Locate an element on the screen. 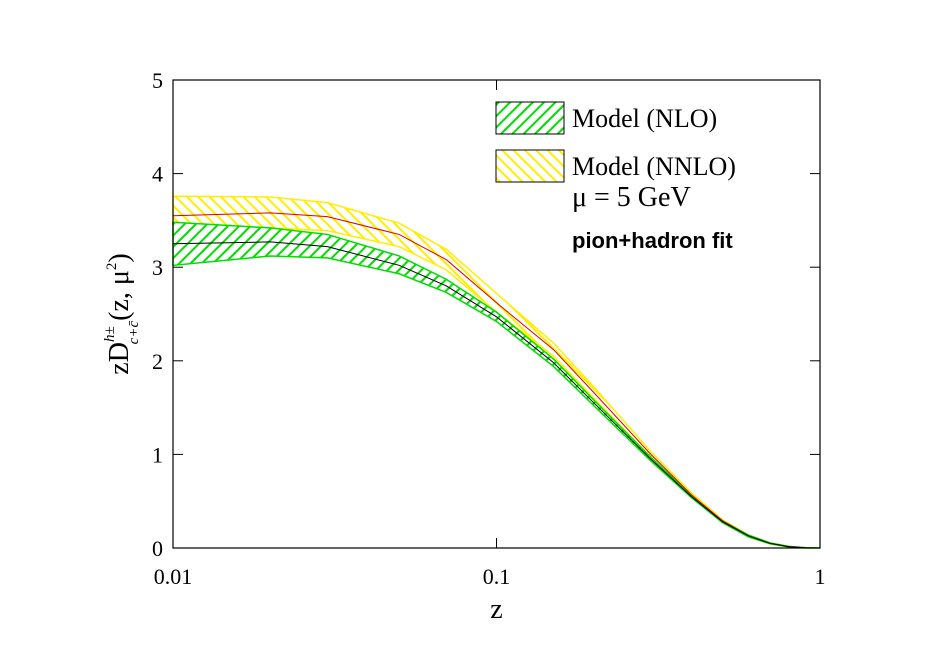  y-tick-label: 3 is located at coordinates (157, 267).